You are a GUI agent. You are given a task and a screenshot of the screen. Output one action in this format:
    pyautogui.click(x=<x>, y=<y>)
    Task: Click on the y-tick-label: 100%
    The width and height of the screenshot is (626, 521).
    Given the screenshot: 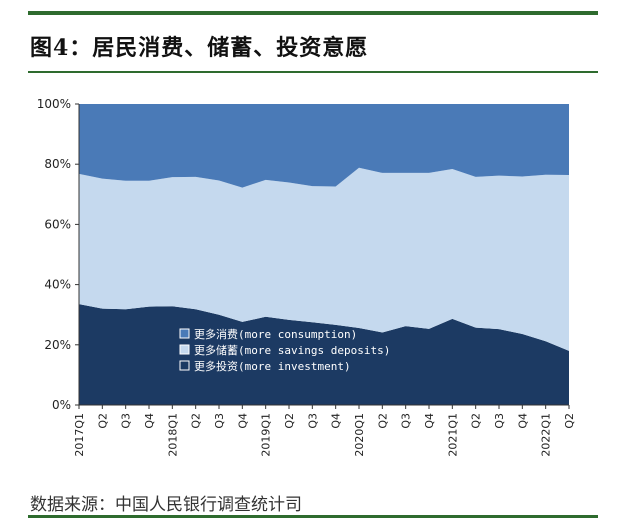 What is the action you would take?
    pyautogui.click(x=54, y=104)
    